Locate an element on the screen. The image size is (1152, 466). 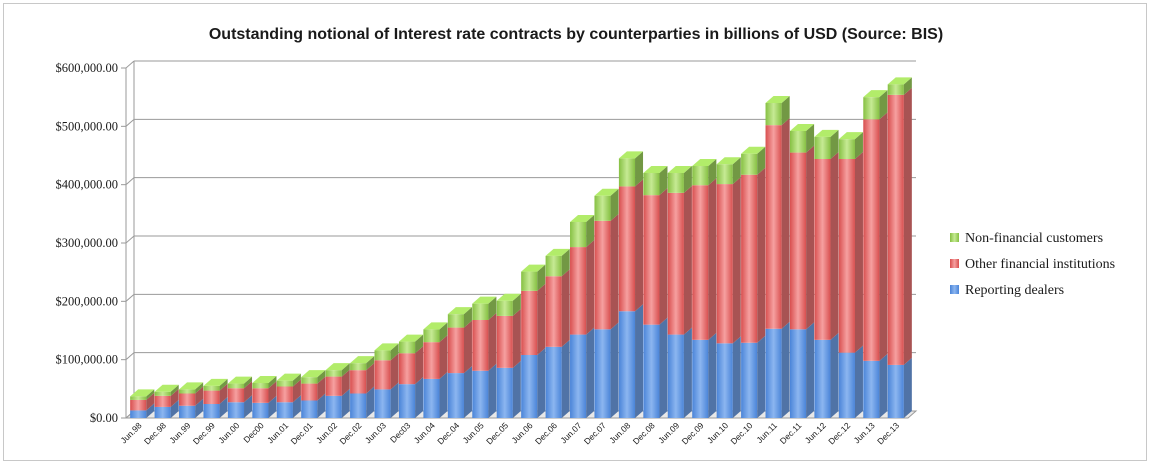
x-tick-label: Dec.10 is located at coordinates (741, 433).